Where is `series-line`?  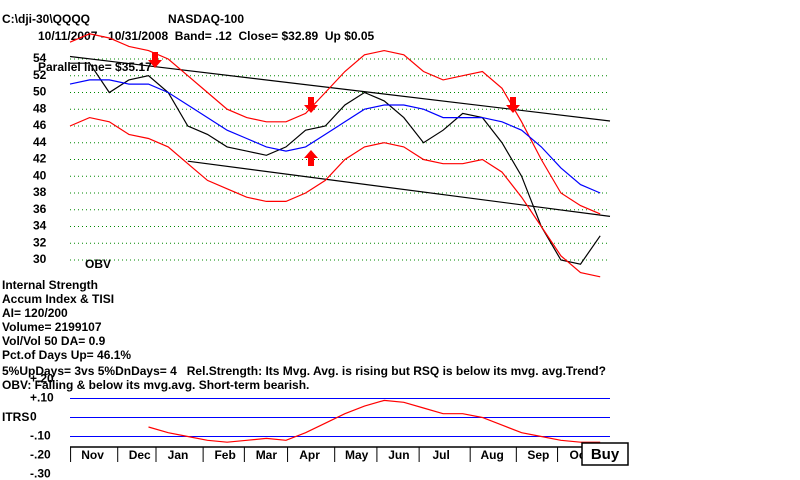
series-line is located at coordinates (374, 421).